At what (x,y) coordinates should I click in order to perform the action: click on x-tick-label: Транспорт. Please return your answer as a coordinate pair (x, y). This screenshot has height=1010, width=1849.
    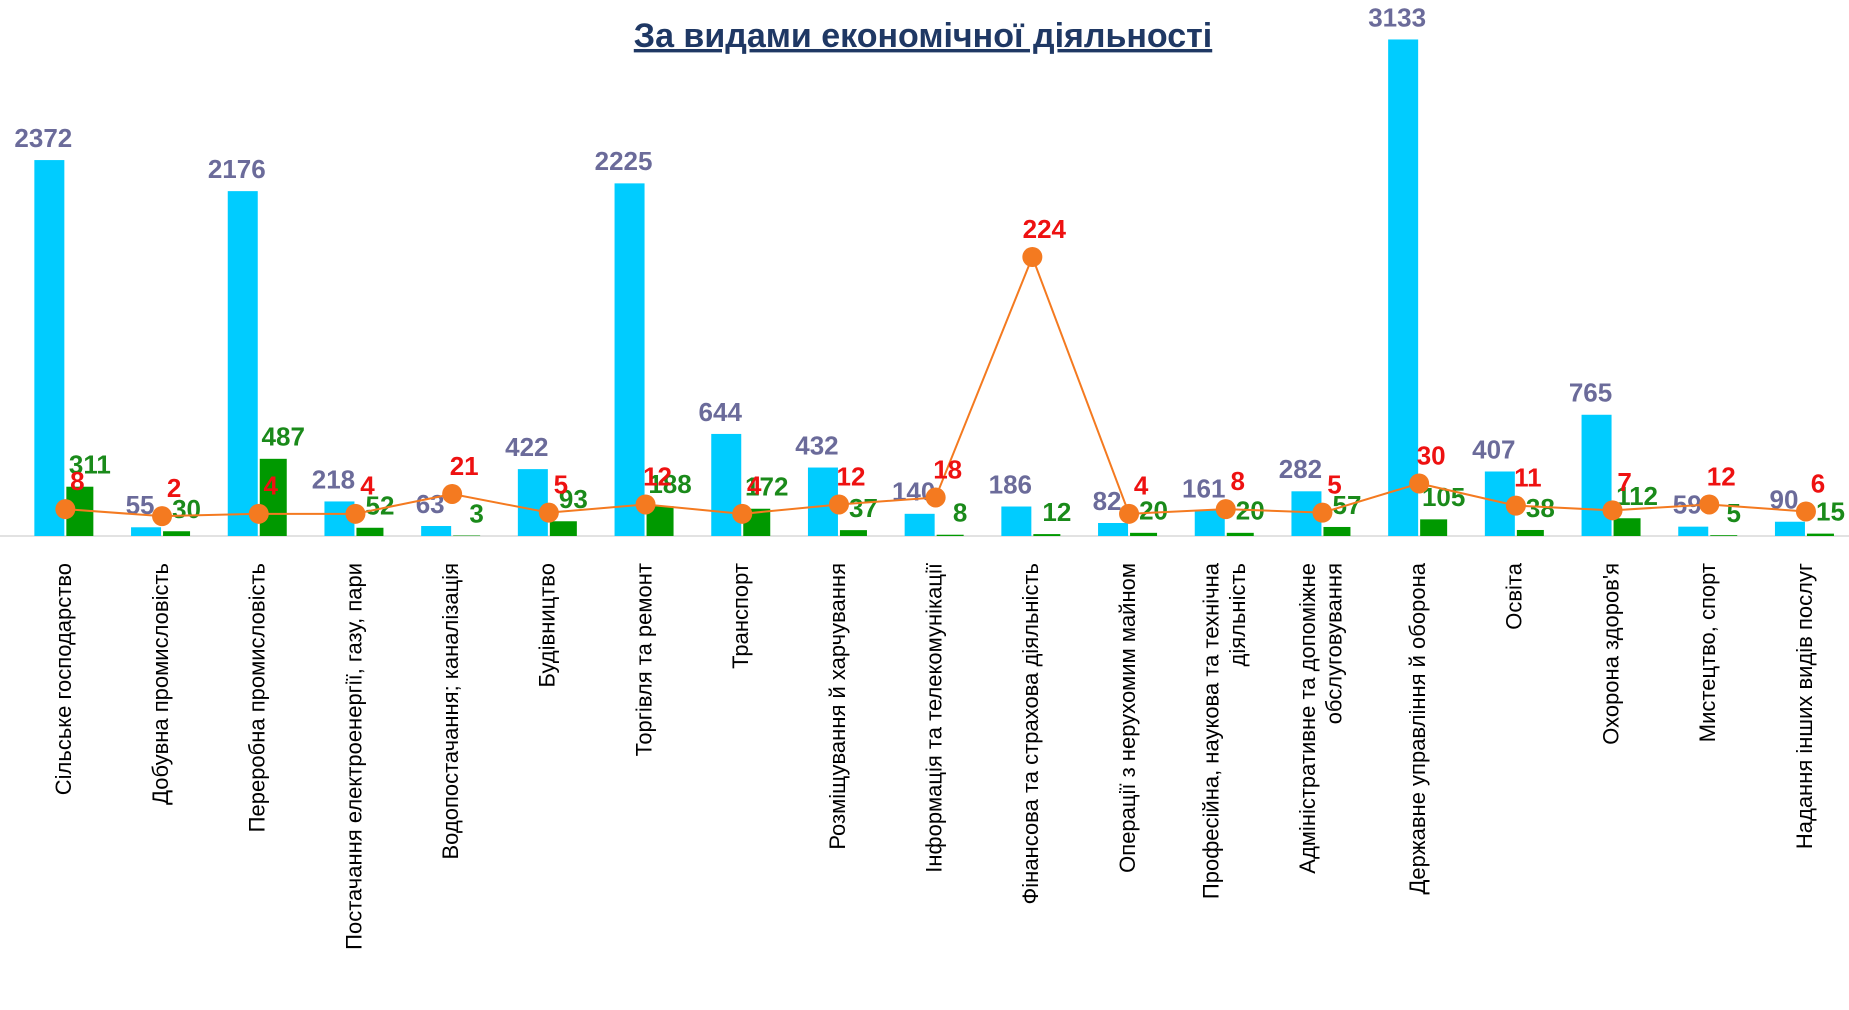
    Looking at the image, I should click on (740, 616).